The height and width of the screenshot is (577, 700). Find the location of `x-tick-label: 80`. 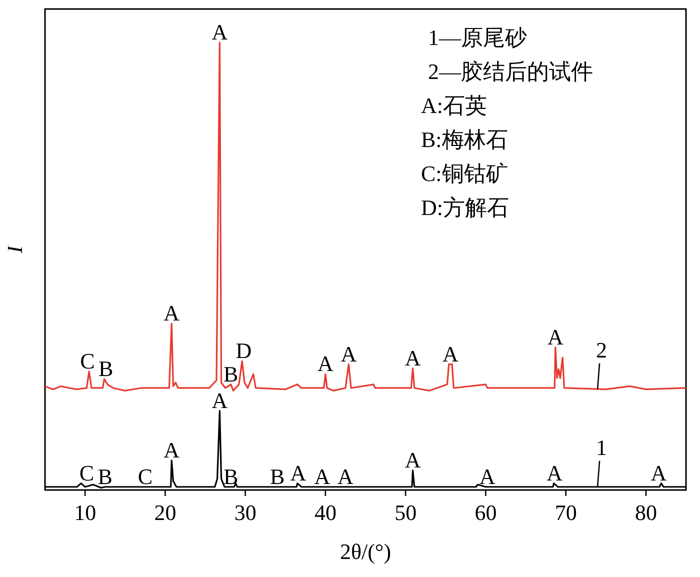

x-tick-label: 80 is located at coordinates (645, 512).